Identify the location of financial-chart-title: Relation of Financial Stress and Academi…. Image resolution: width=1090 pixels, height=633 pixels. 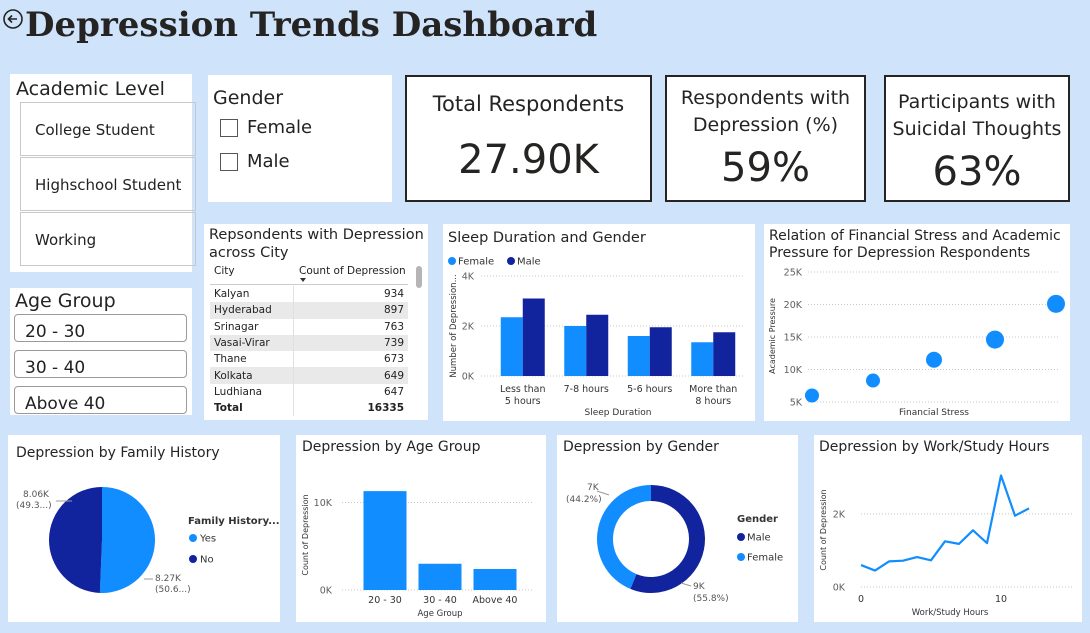
(915, 244).